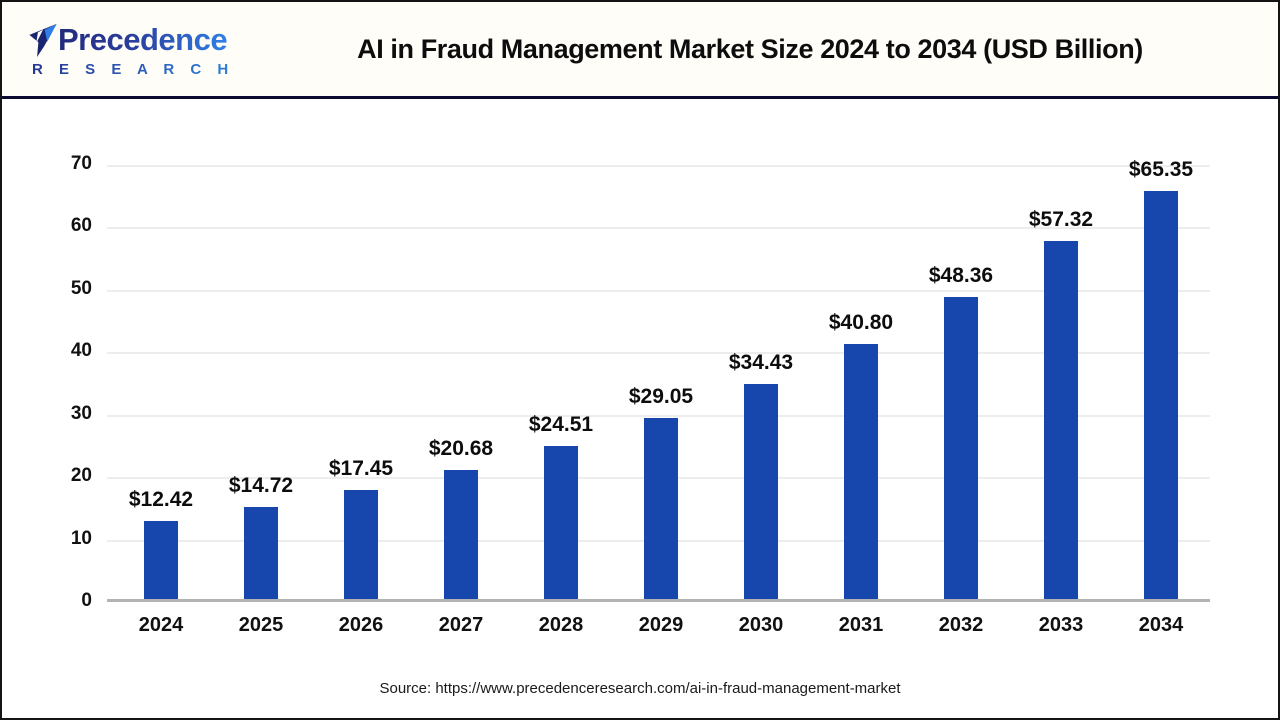 Image resolution: width=1280 pixels, height=720 pixels. I want to click on bar-2034, so click(1161, 395).